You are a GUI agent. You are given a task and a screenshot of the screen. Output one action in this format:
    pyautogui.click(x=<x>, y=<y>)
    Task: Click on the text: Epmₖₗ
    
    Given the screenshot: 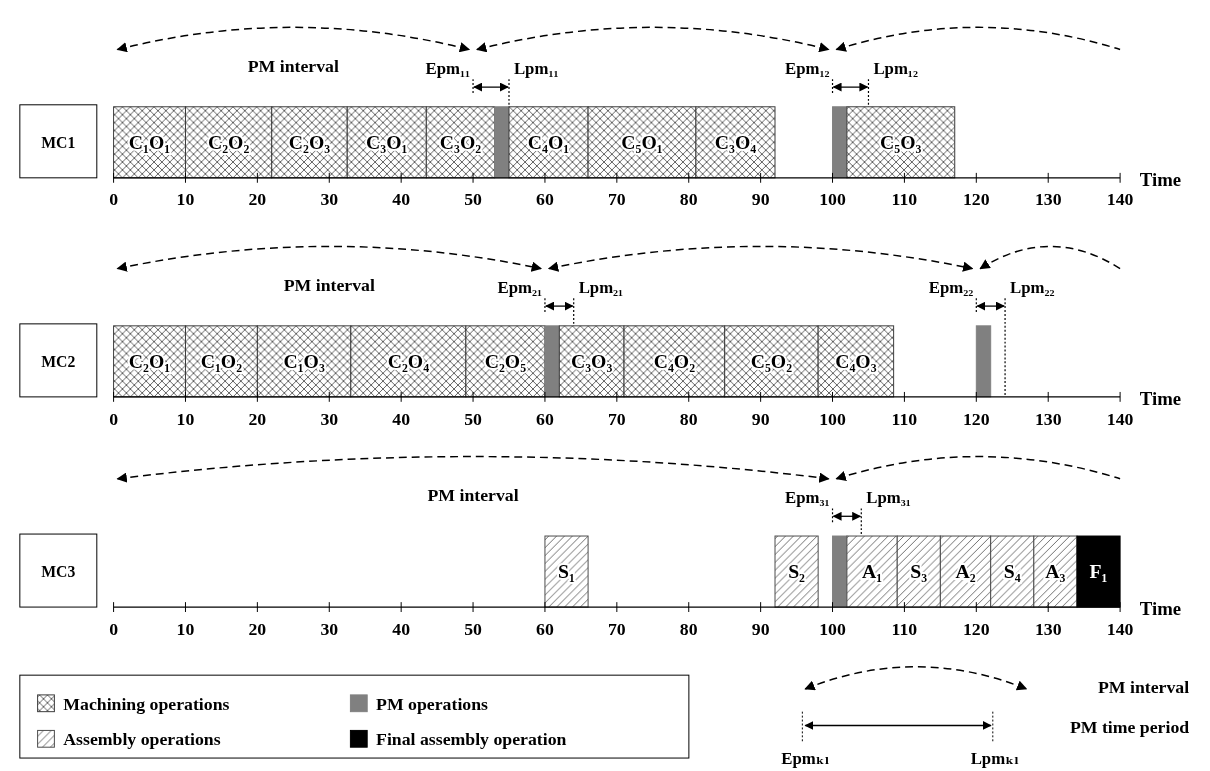 What is the action you would take?
    pyautogui.click(x=805, y=758)
    